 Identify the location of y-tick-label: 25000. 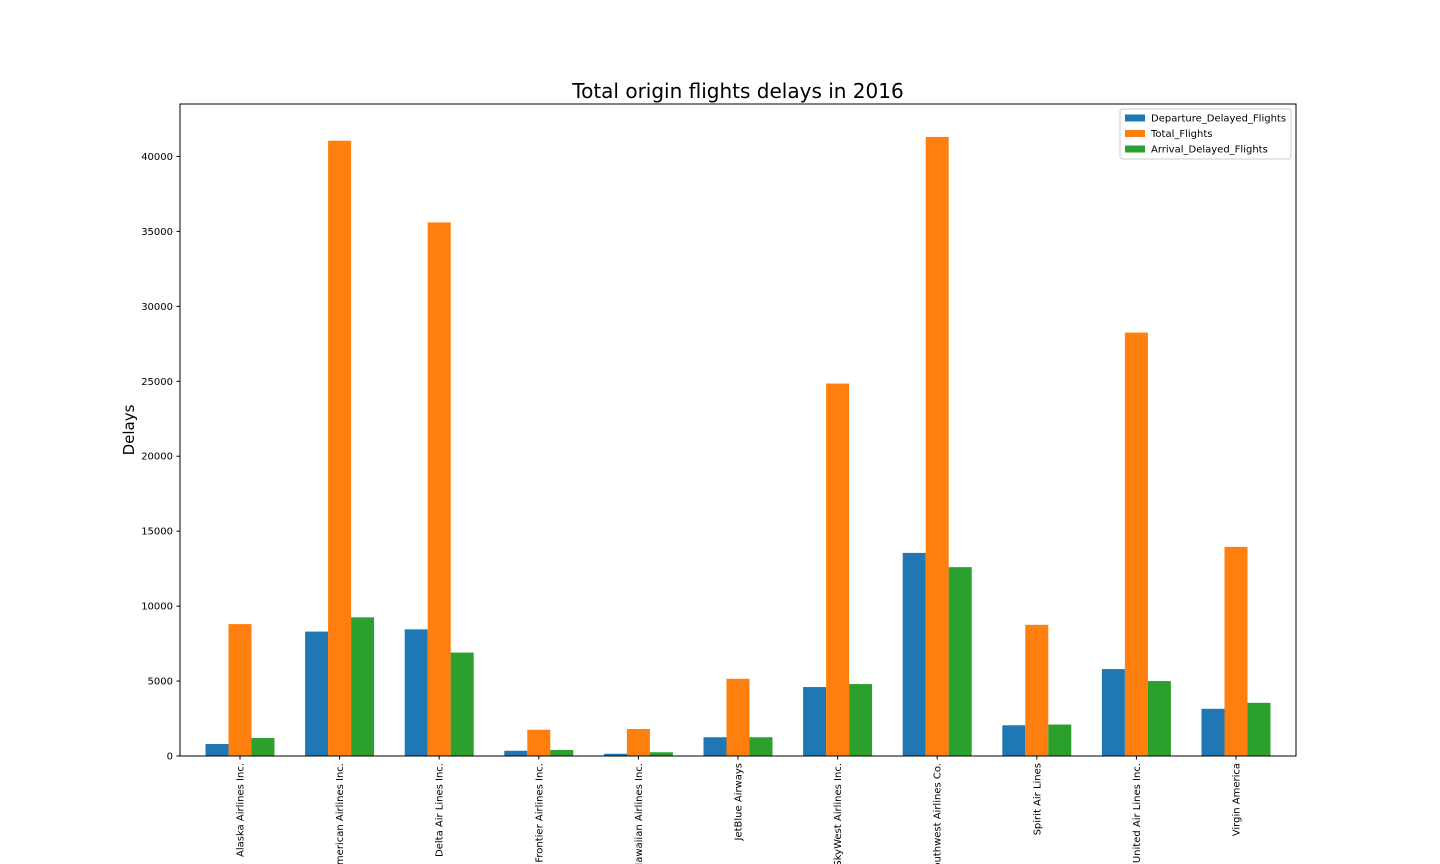
(157, 382).